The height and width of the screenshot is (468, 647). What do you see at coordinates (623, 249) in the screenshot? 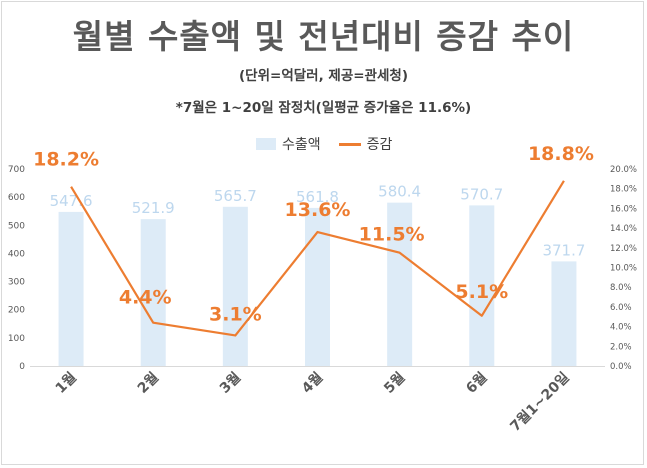
I see `y-right-tick-label: 12.0%` at bounding box center [623, 249].